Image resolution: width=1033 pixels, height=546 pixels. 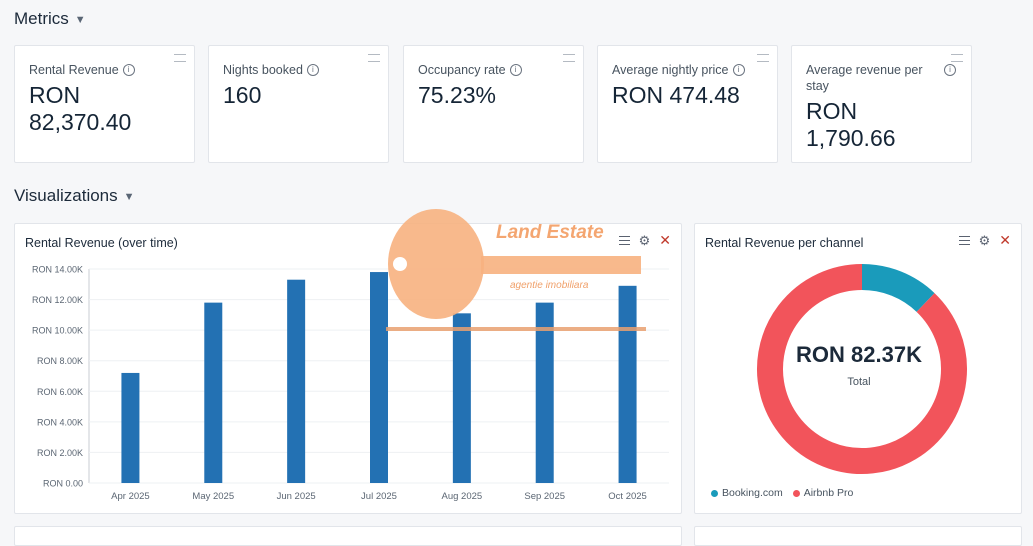 I want to click on metric-value: RON 1,790.66, so click(x=851, y=124).